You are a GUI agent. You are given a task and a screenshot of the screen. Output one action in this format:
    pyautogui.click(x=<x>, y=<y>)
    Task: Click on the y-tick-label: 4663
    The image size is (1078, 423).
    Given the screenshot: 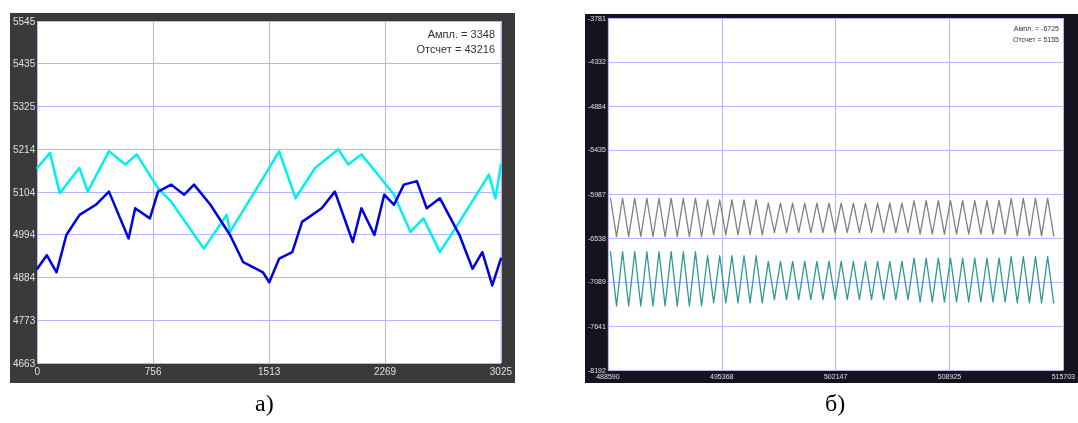 What is the action you would take?
    pyautogui.click(x=24, y=363)
    